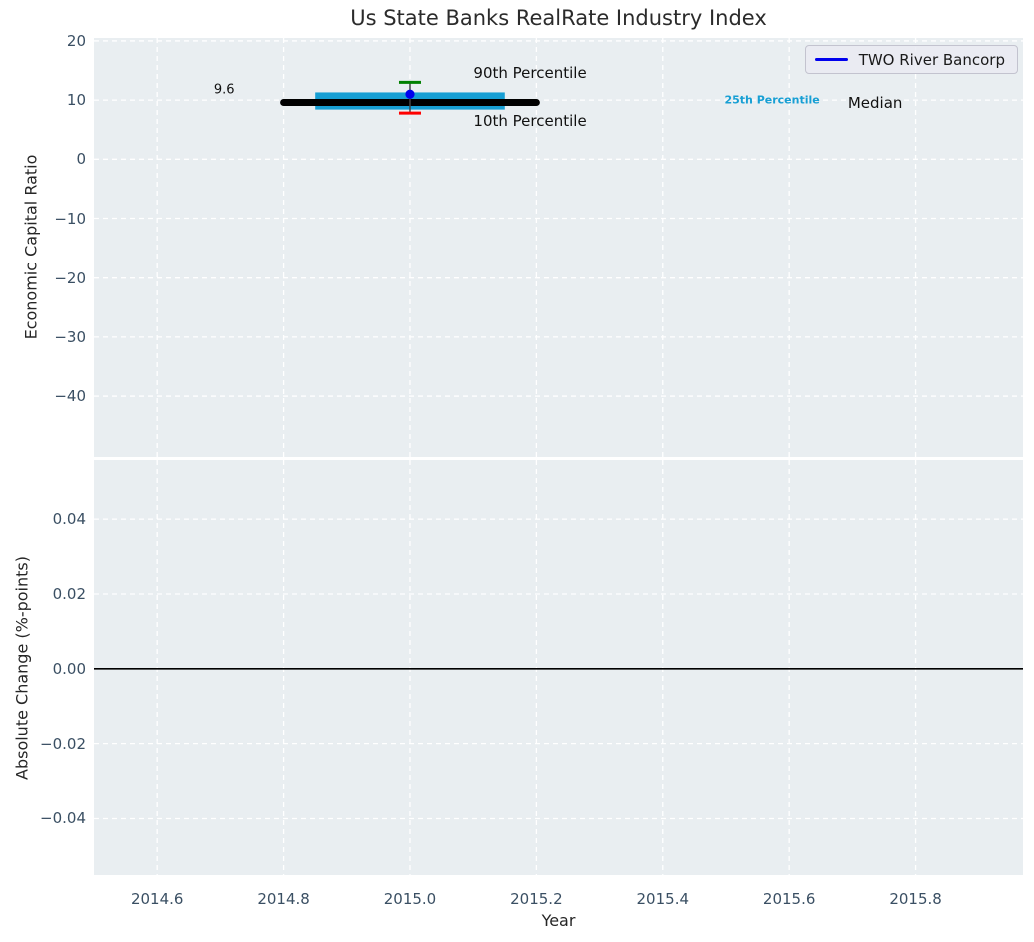  I want to click on annotation-25th-percentile: 25th Percentile, so click(772, 100).